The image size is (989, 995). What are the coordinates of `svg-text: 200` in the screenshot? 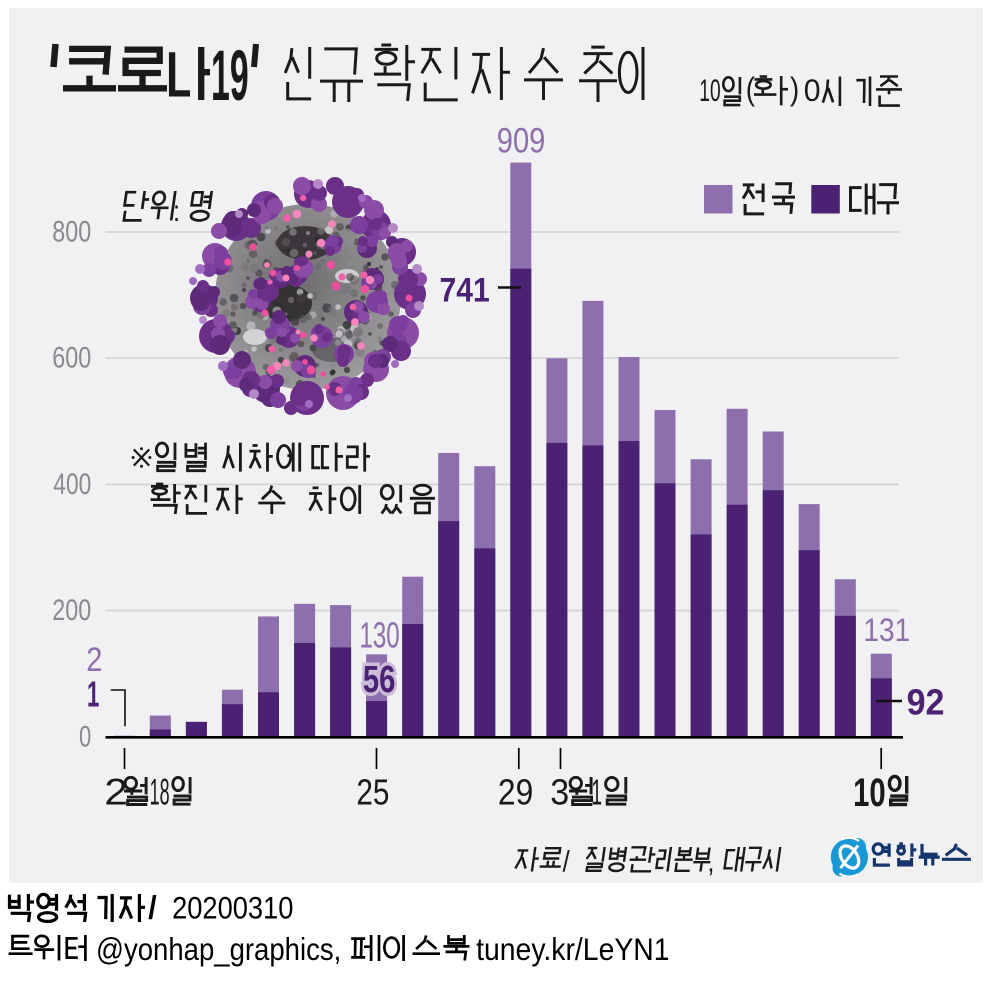 It's located at (71, 609).